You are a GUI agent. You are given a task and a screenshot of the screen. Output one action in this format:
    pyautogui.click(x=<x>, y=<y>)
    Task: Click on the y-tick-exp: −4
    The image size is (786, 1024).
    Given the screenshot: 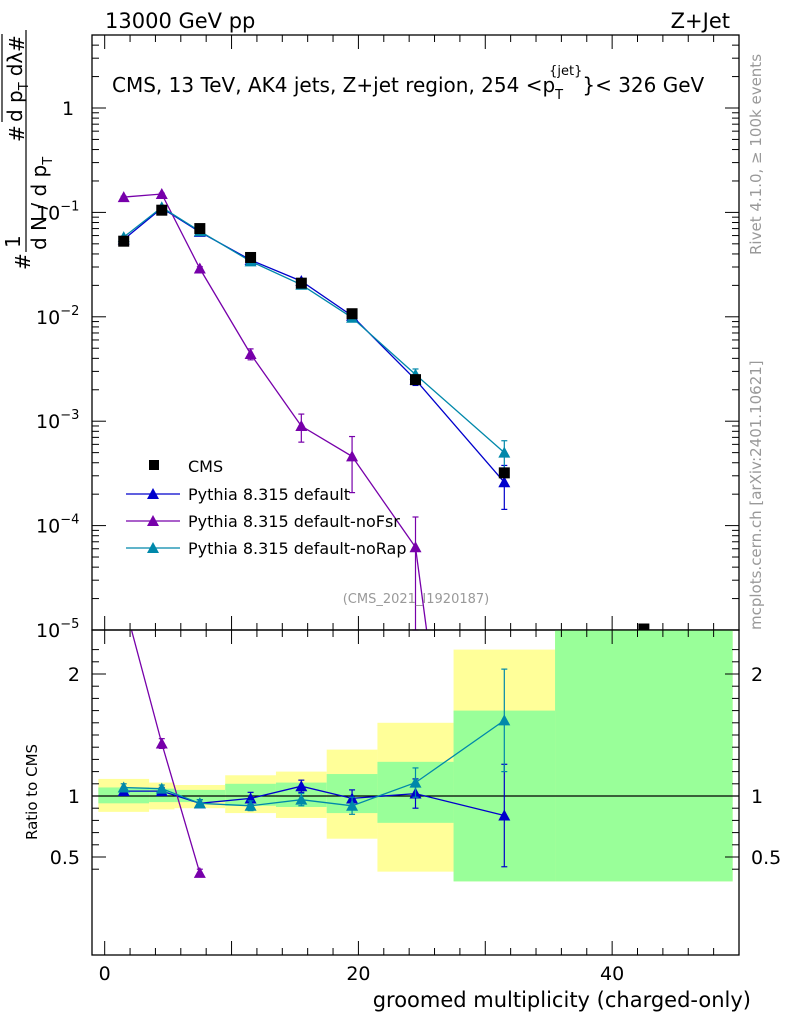 What is the action you would take?
    pyautogui.click(x=69, y=520)
    